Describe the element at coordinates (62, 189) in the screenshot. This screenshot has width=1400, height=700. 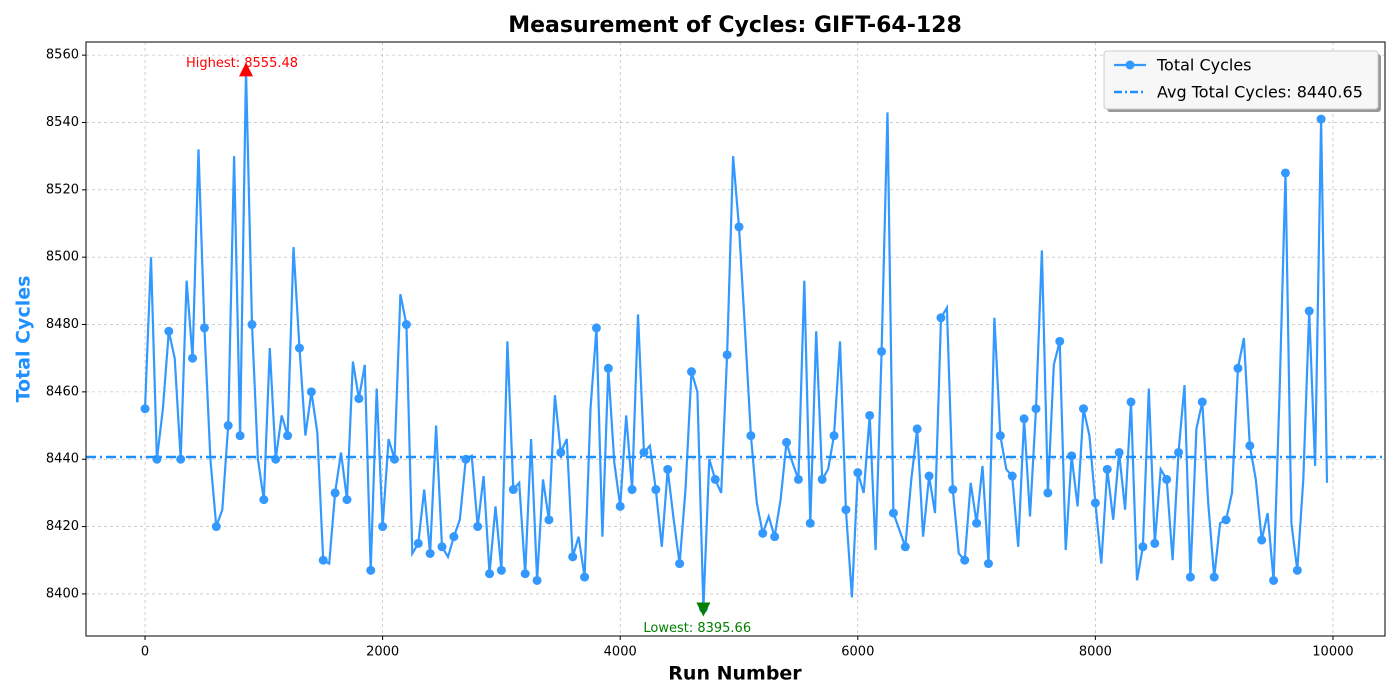
I see `y-tick-label: 8520` at that location.